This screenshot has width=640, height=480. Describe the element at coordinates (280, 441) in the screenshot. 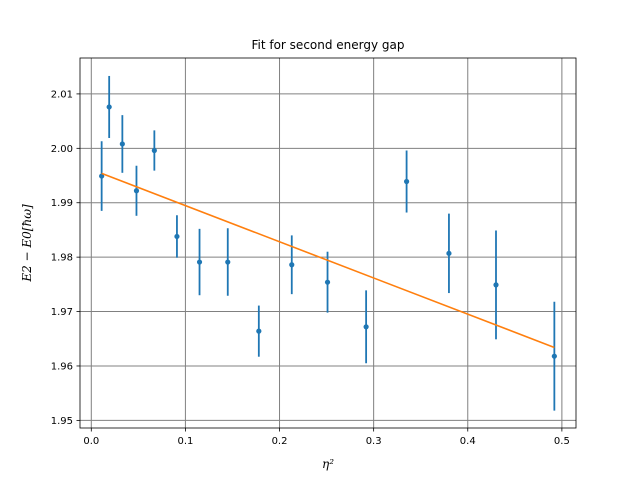

I see `x-tick-label: 0.2` at that location.